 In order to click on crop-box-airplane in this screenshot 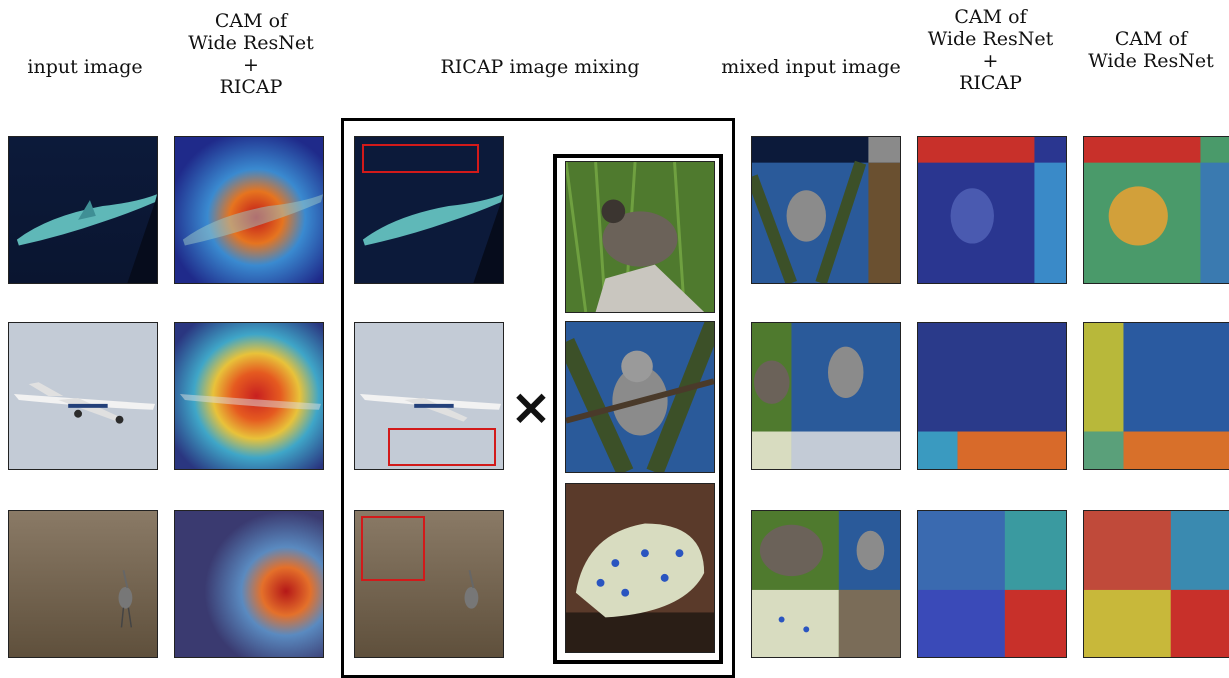, I will do `click(442, 447)`.